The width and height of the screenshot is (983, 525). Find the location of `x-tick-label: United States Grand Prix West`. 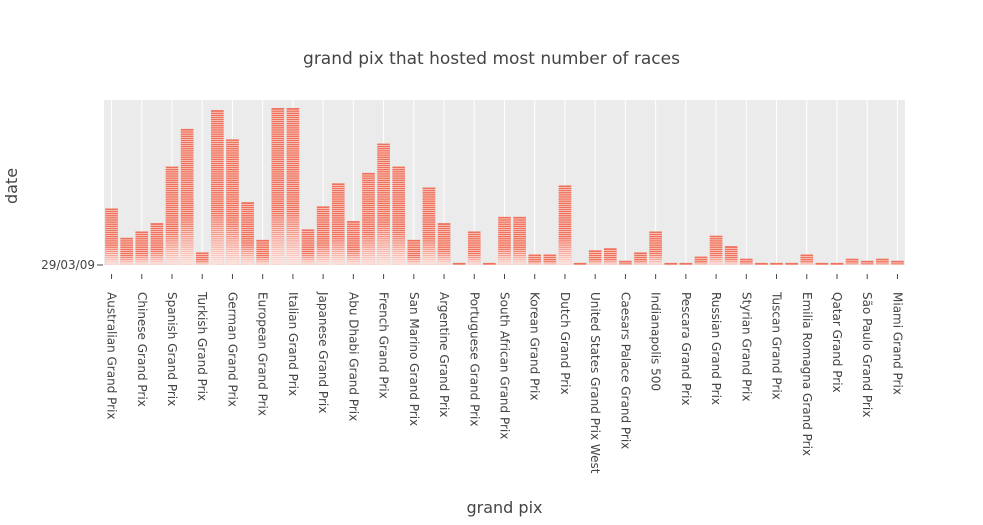

x-tick-label: United States Grand Prix West is located at coordinates (595, 383).